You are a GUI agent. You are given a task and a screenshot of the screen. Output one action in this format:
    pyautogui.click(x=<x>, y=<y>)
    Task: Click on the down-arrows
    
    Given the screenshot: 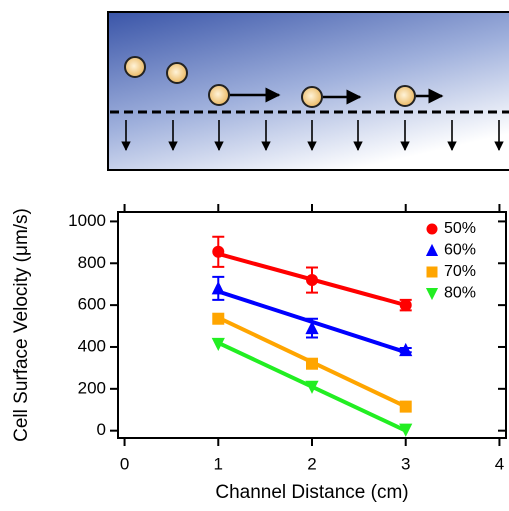 What is the action you would take?
    pyautogui.click(x=312, y=135)
    